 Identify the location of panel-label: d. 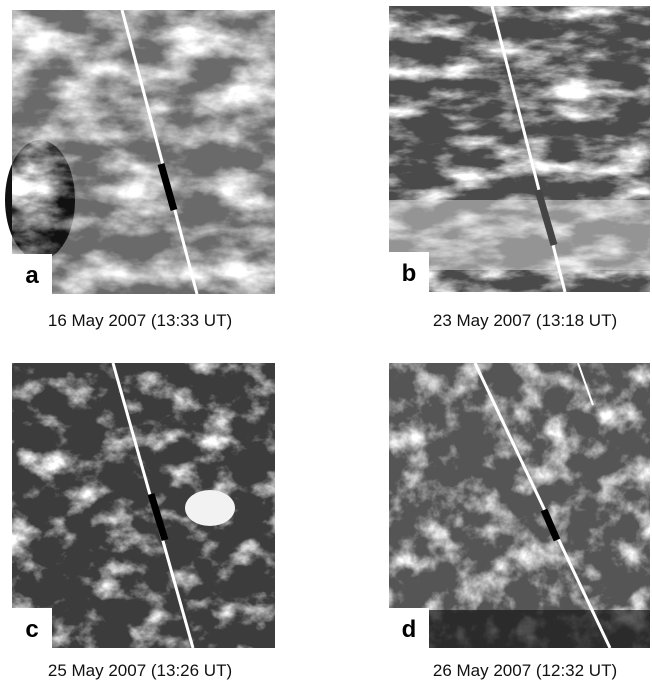
(409, 629).